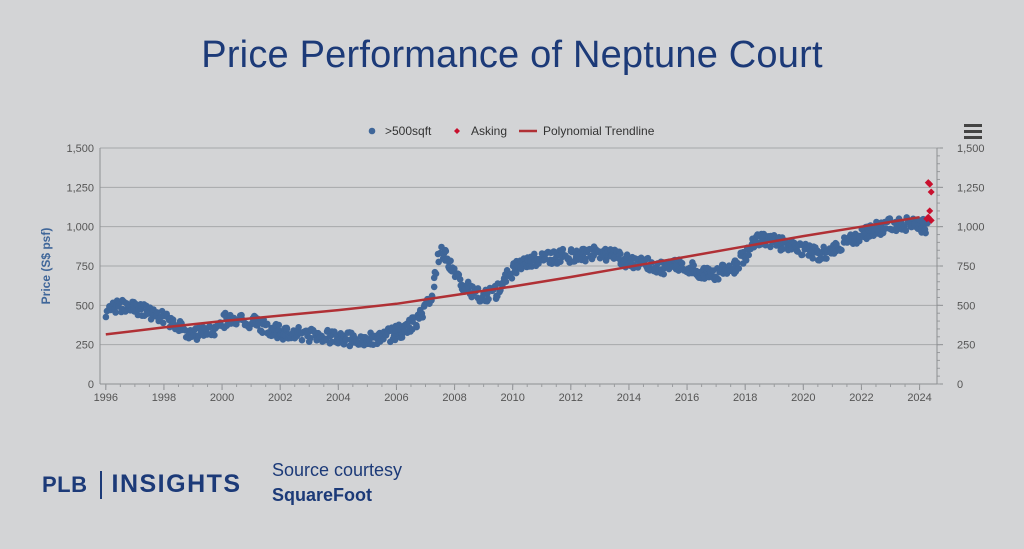  I want to click on y-tick-label-left: 500, so click(85, 306).